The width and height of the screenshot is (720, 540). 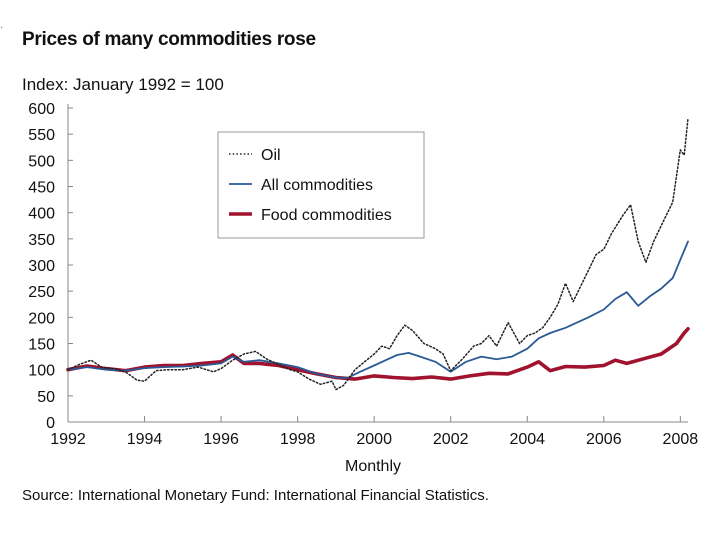 What do you see at coordinates (271, 155) in the screenshot?
I see `legend-oil-label: Oil` at bounding box center [271, 155].